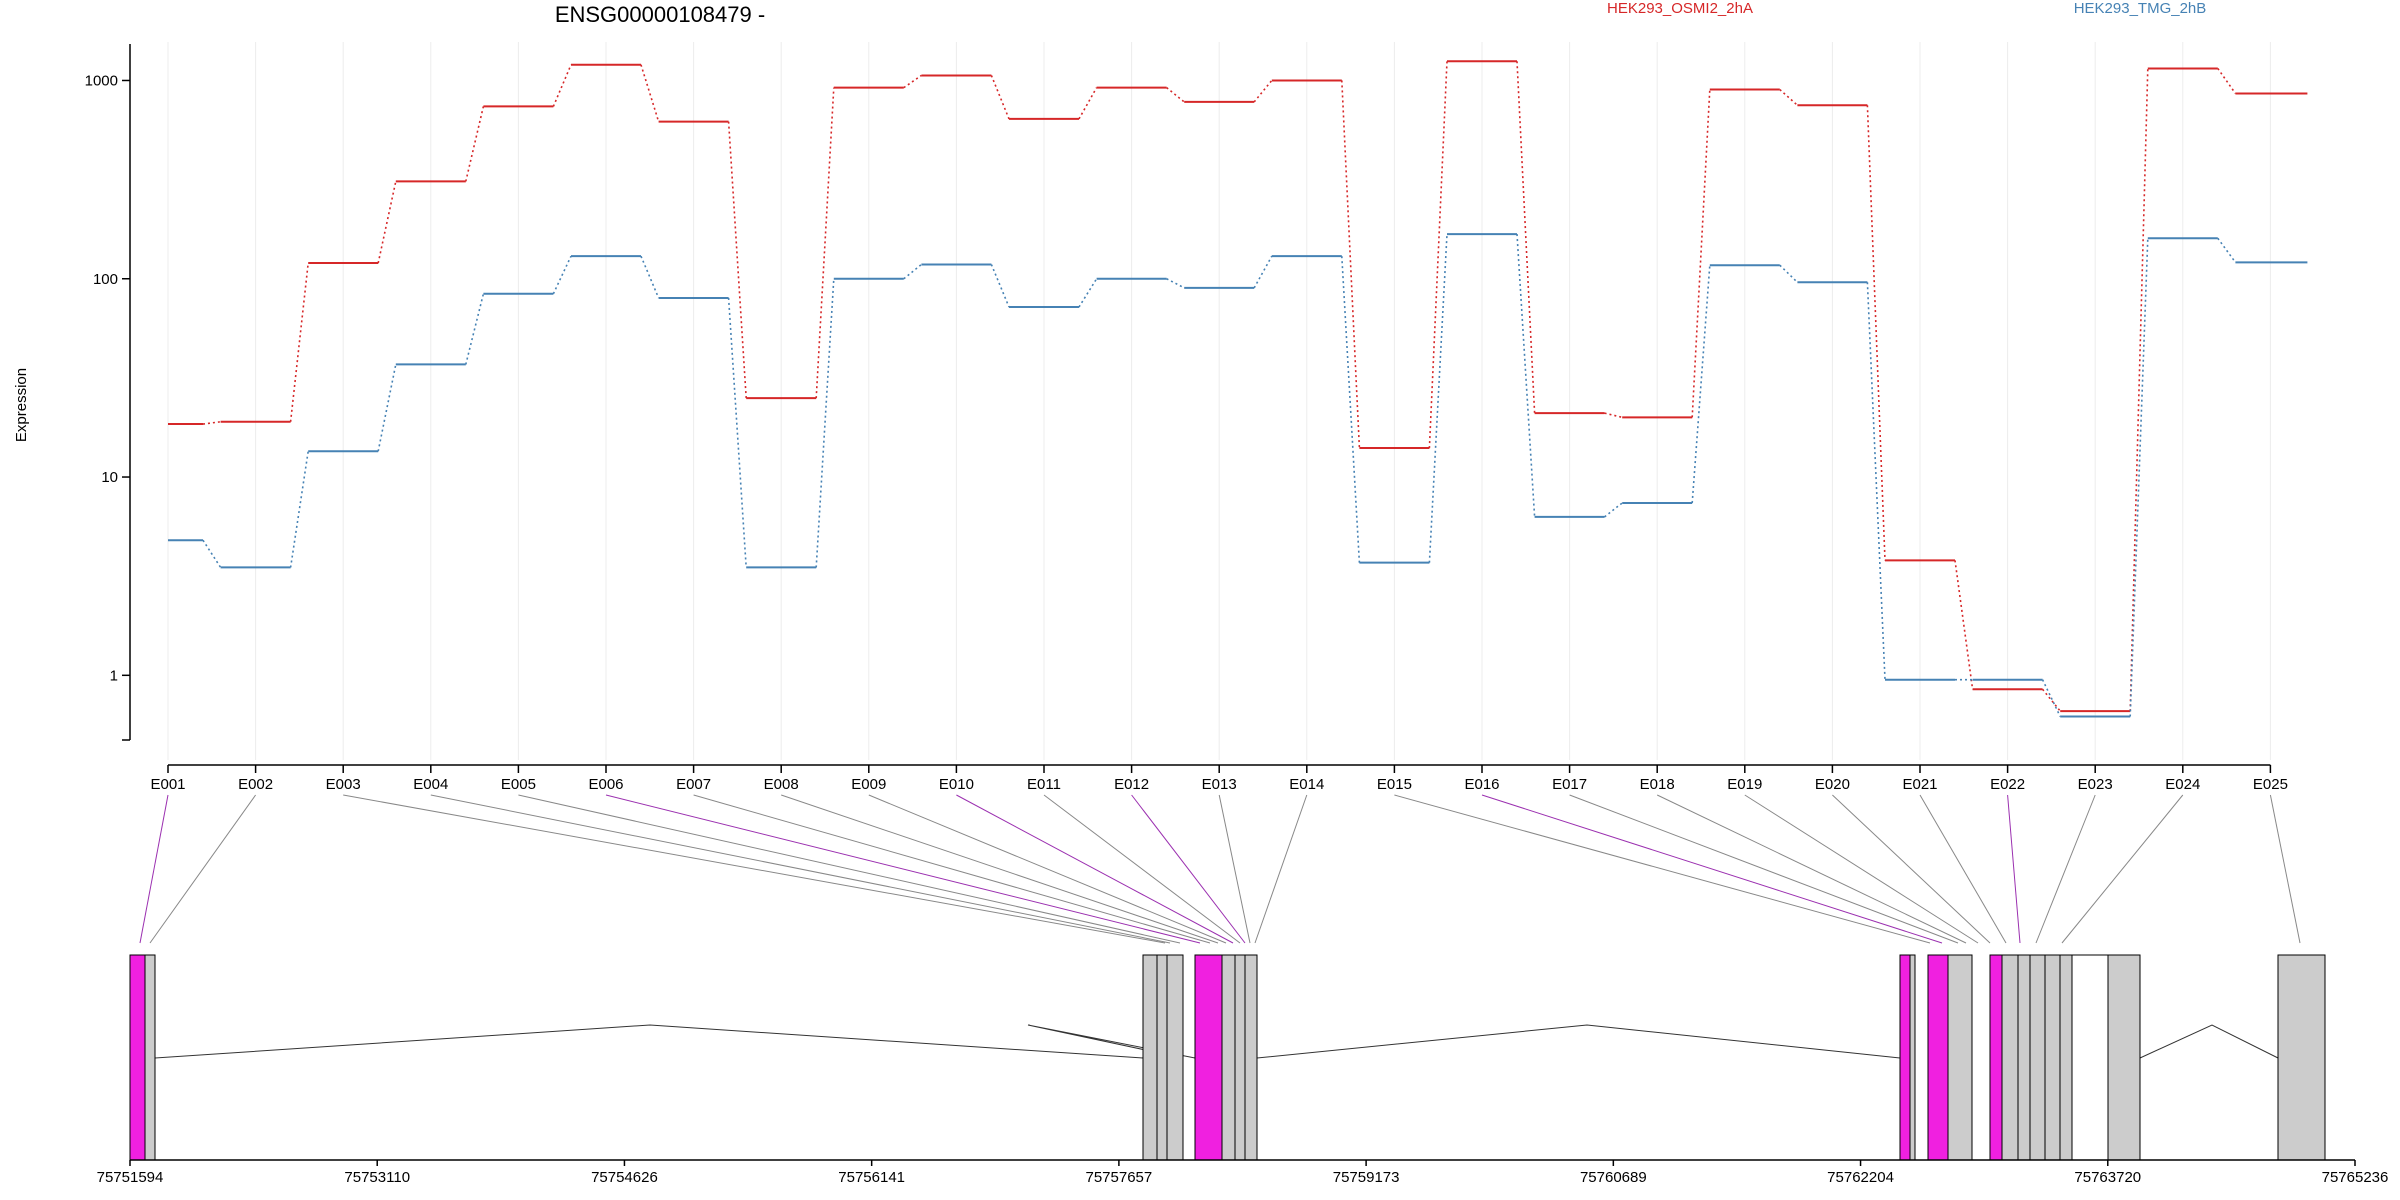 The width and height of the screenshot is (2400, 1200). What do you see at coordinates (1219, 784) in the screenshot?
I see `x-tick-label: E013` at bounding box center [1219, 784].